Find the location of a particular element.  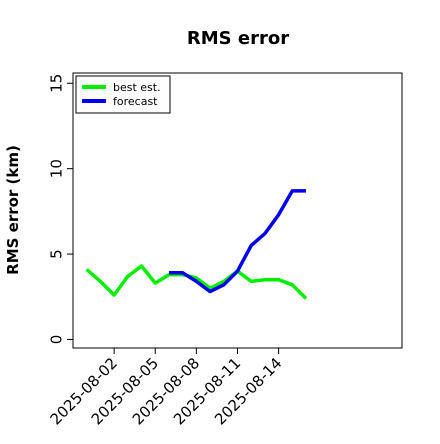

legend-label-best-est: best est. is located at coordinates (137, 87).